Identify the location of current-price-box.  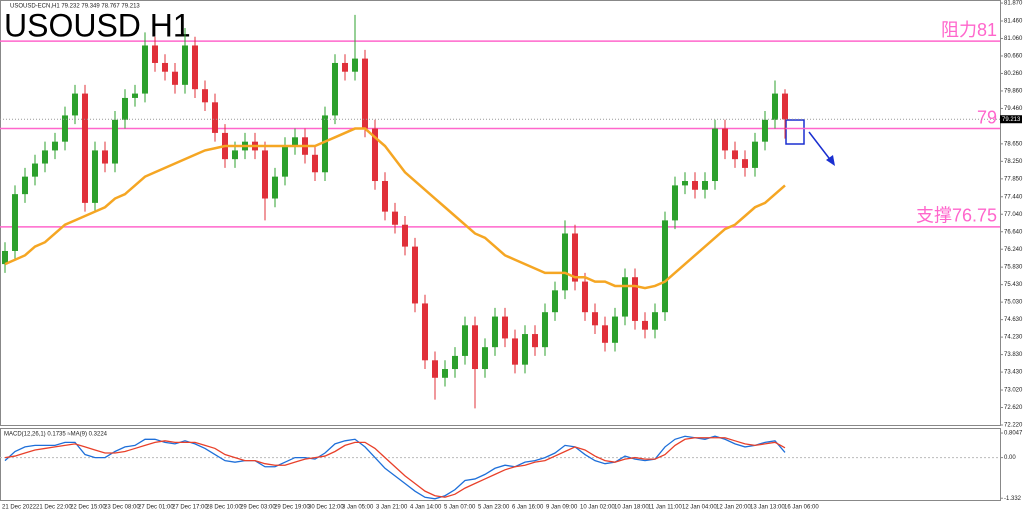
(1011, 119).